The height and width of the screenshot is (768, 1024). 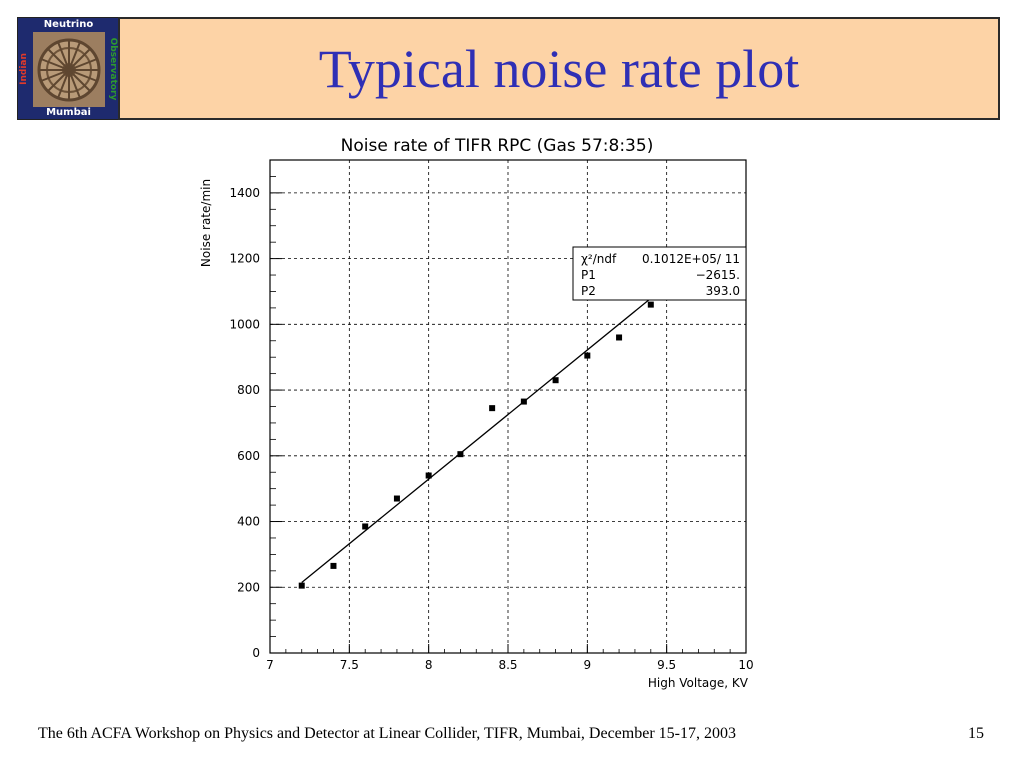 What do you see at coordinates (497, 146) in the screenshot?
I see `chart-title: Noise rate of TIFR RPC (Gas 57:8:35)` at bounding box center [497, 146].